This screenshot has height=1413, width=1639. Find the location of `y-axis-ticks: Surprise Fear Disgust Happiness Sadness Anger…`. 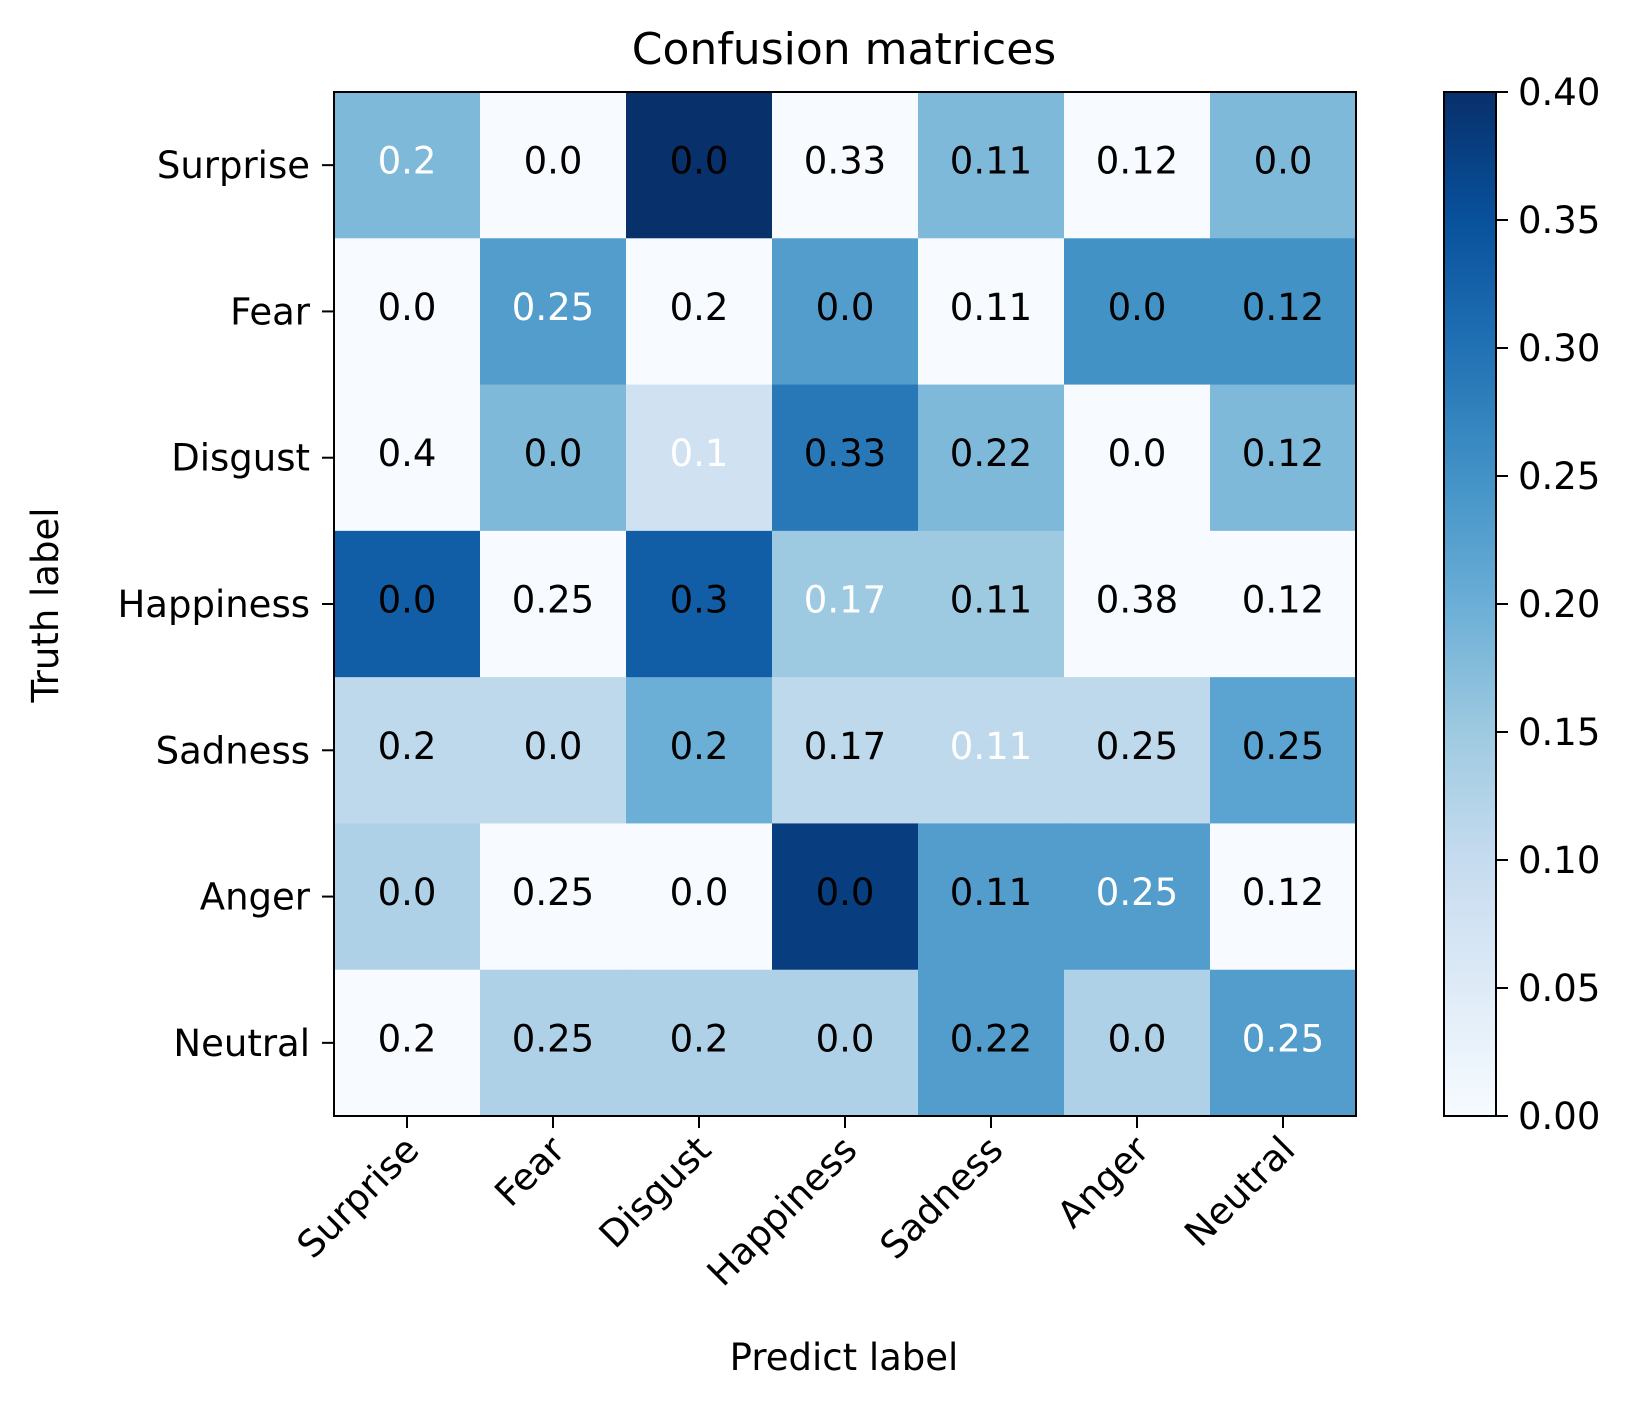

y-axis-ticks: Surprise Fear Disgust Happiness Sadness Anger… is located at coordinates (225, 604).